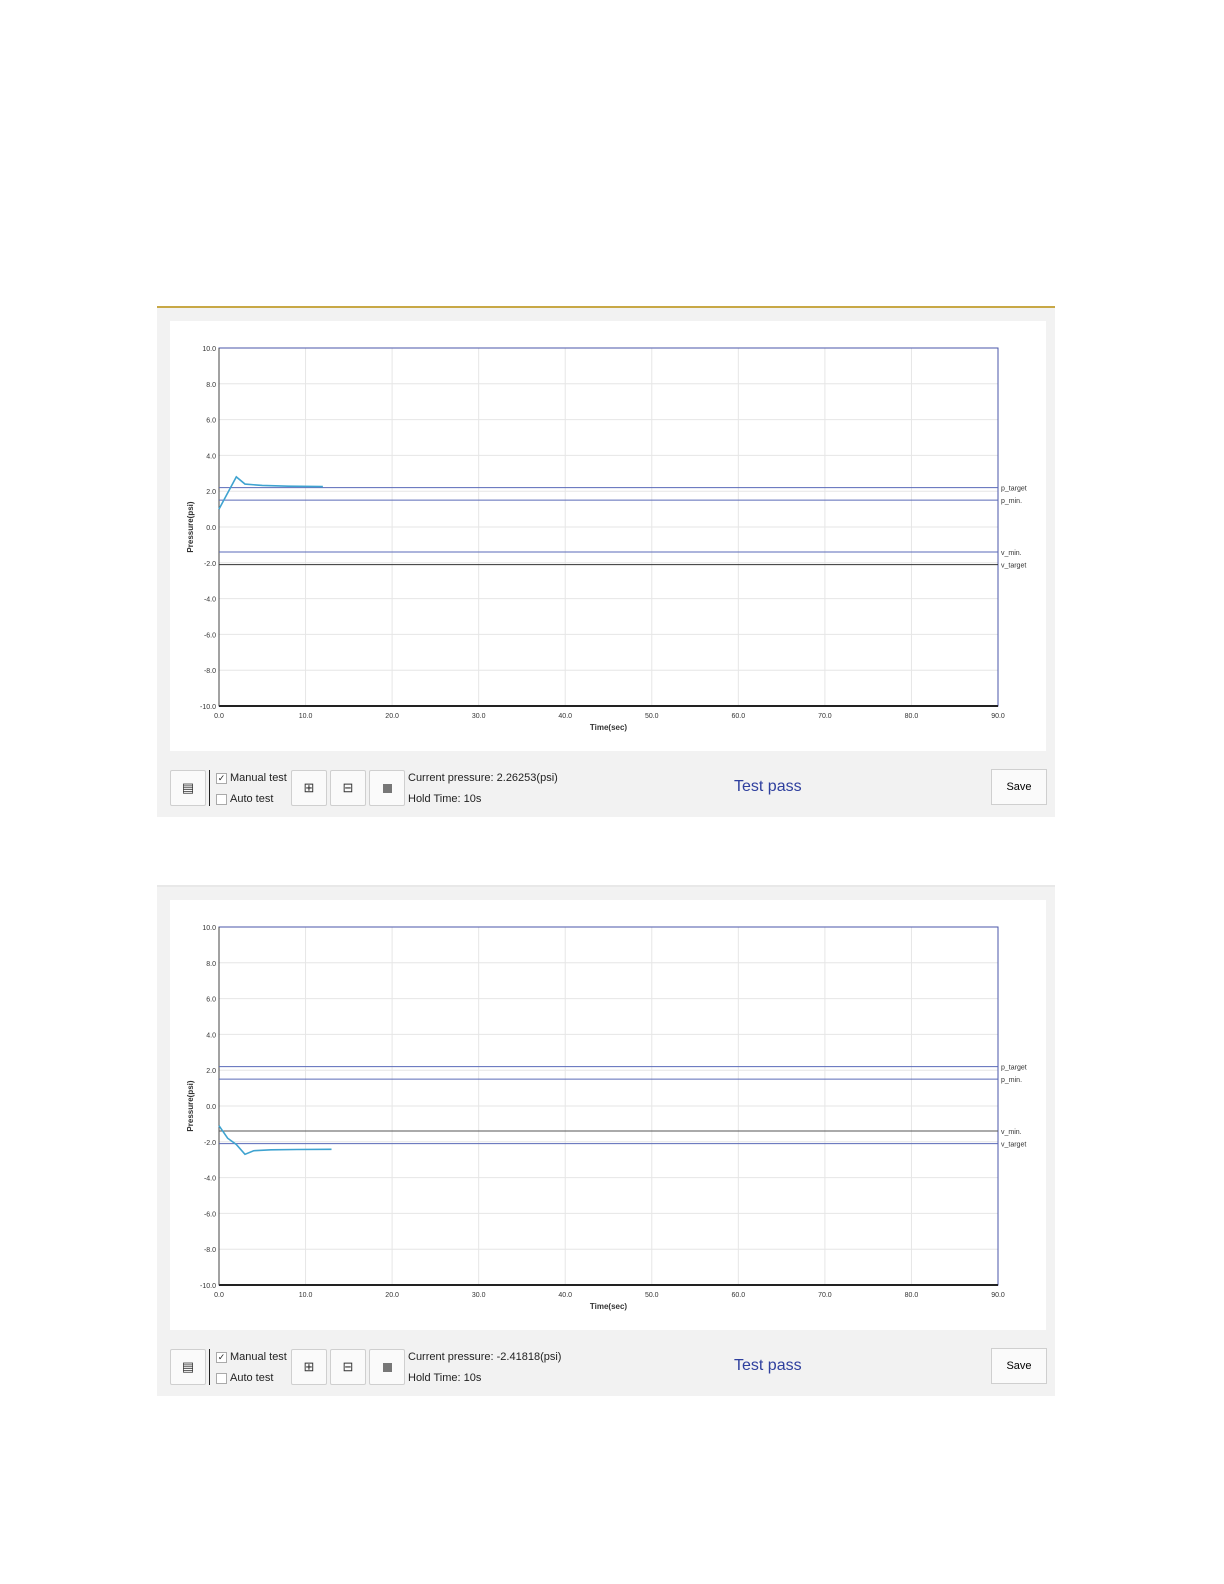 The width and height of the screenshot is (1224, 1584). Describe the element at coordinates (485, 1357) in the screenshot. I see `current-pressure: Current pressure: -2.41818(psi)` at that location.